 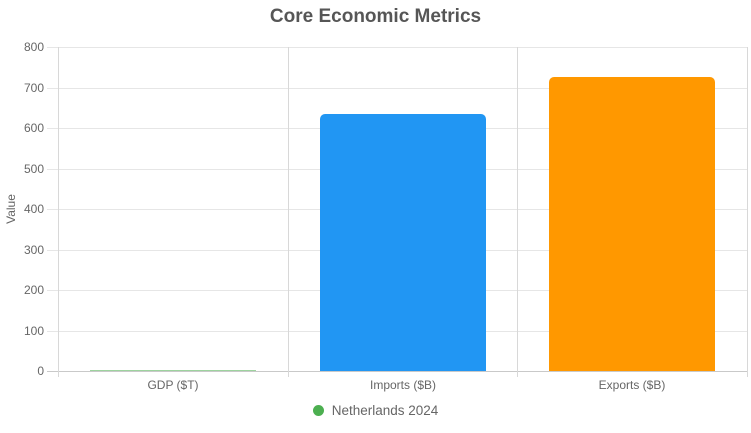 What do you see at coordinates (397, 371) in the screenshot?
I see `x-axis-baseline` at bounding box center [397, 371].